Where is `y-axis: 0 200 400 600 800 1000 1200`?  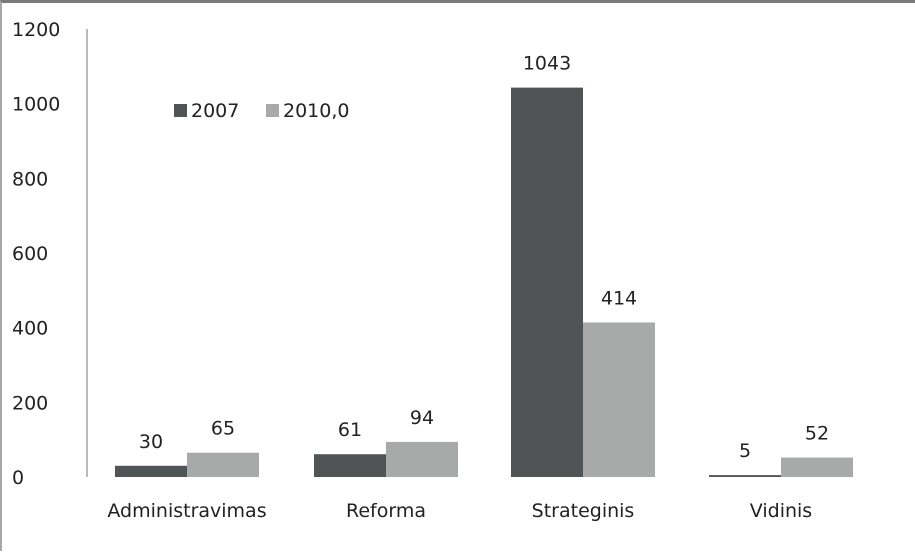
y-axis: 0 200 400 600 800 1000 1200 is located at coordinates (50, 254).